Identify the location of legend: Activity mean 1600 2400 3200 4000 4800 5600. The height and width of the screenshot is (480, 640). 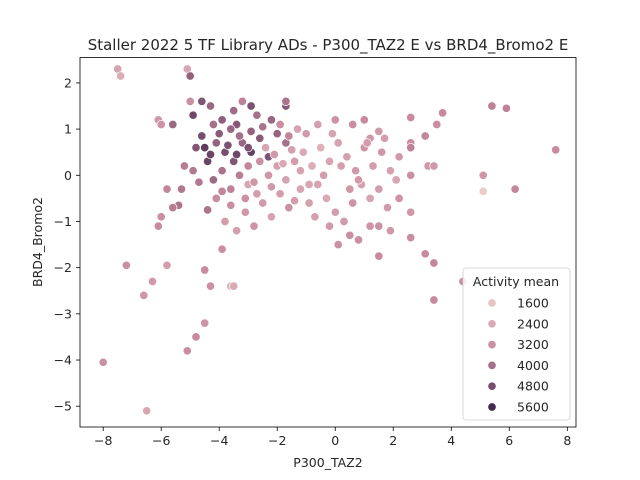
(516, 344).